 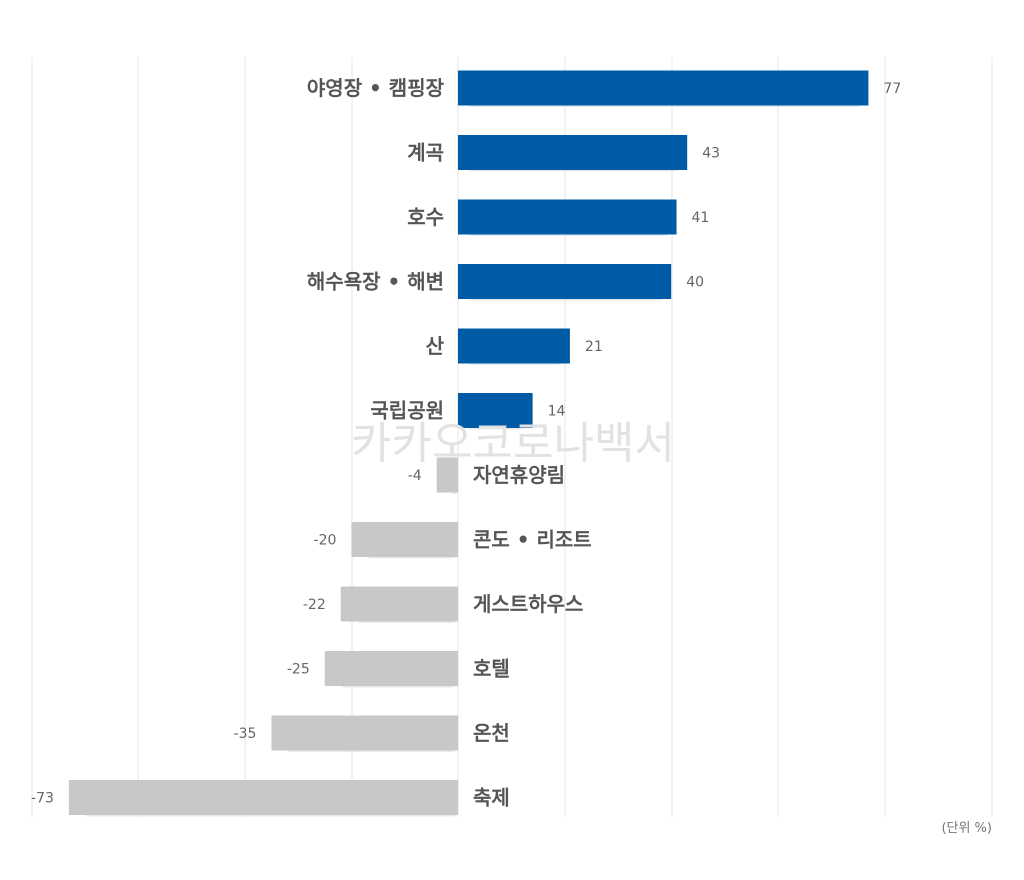 I want to click on value-label: -25, so click(x=298, y=670).